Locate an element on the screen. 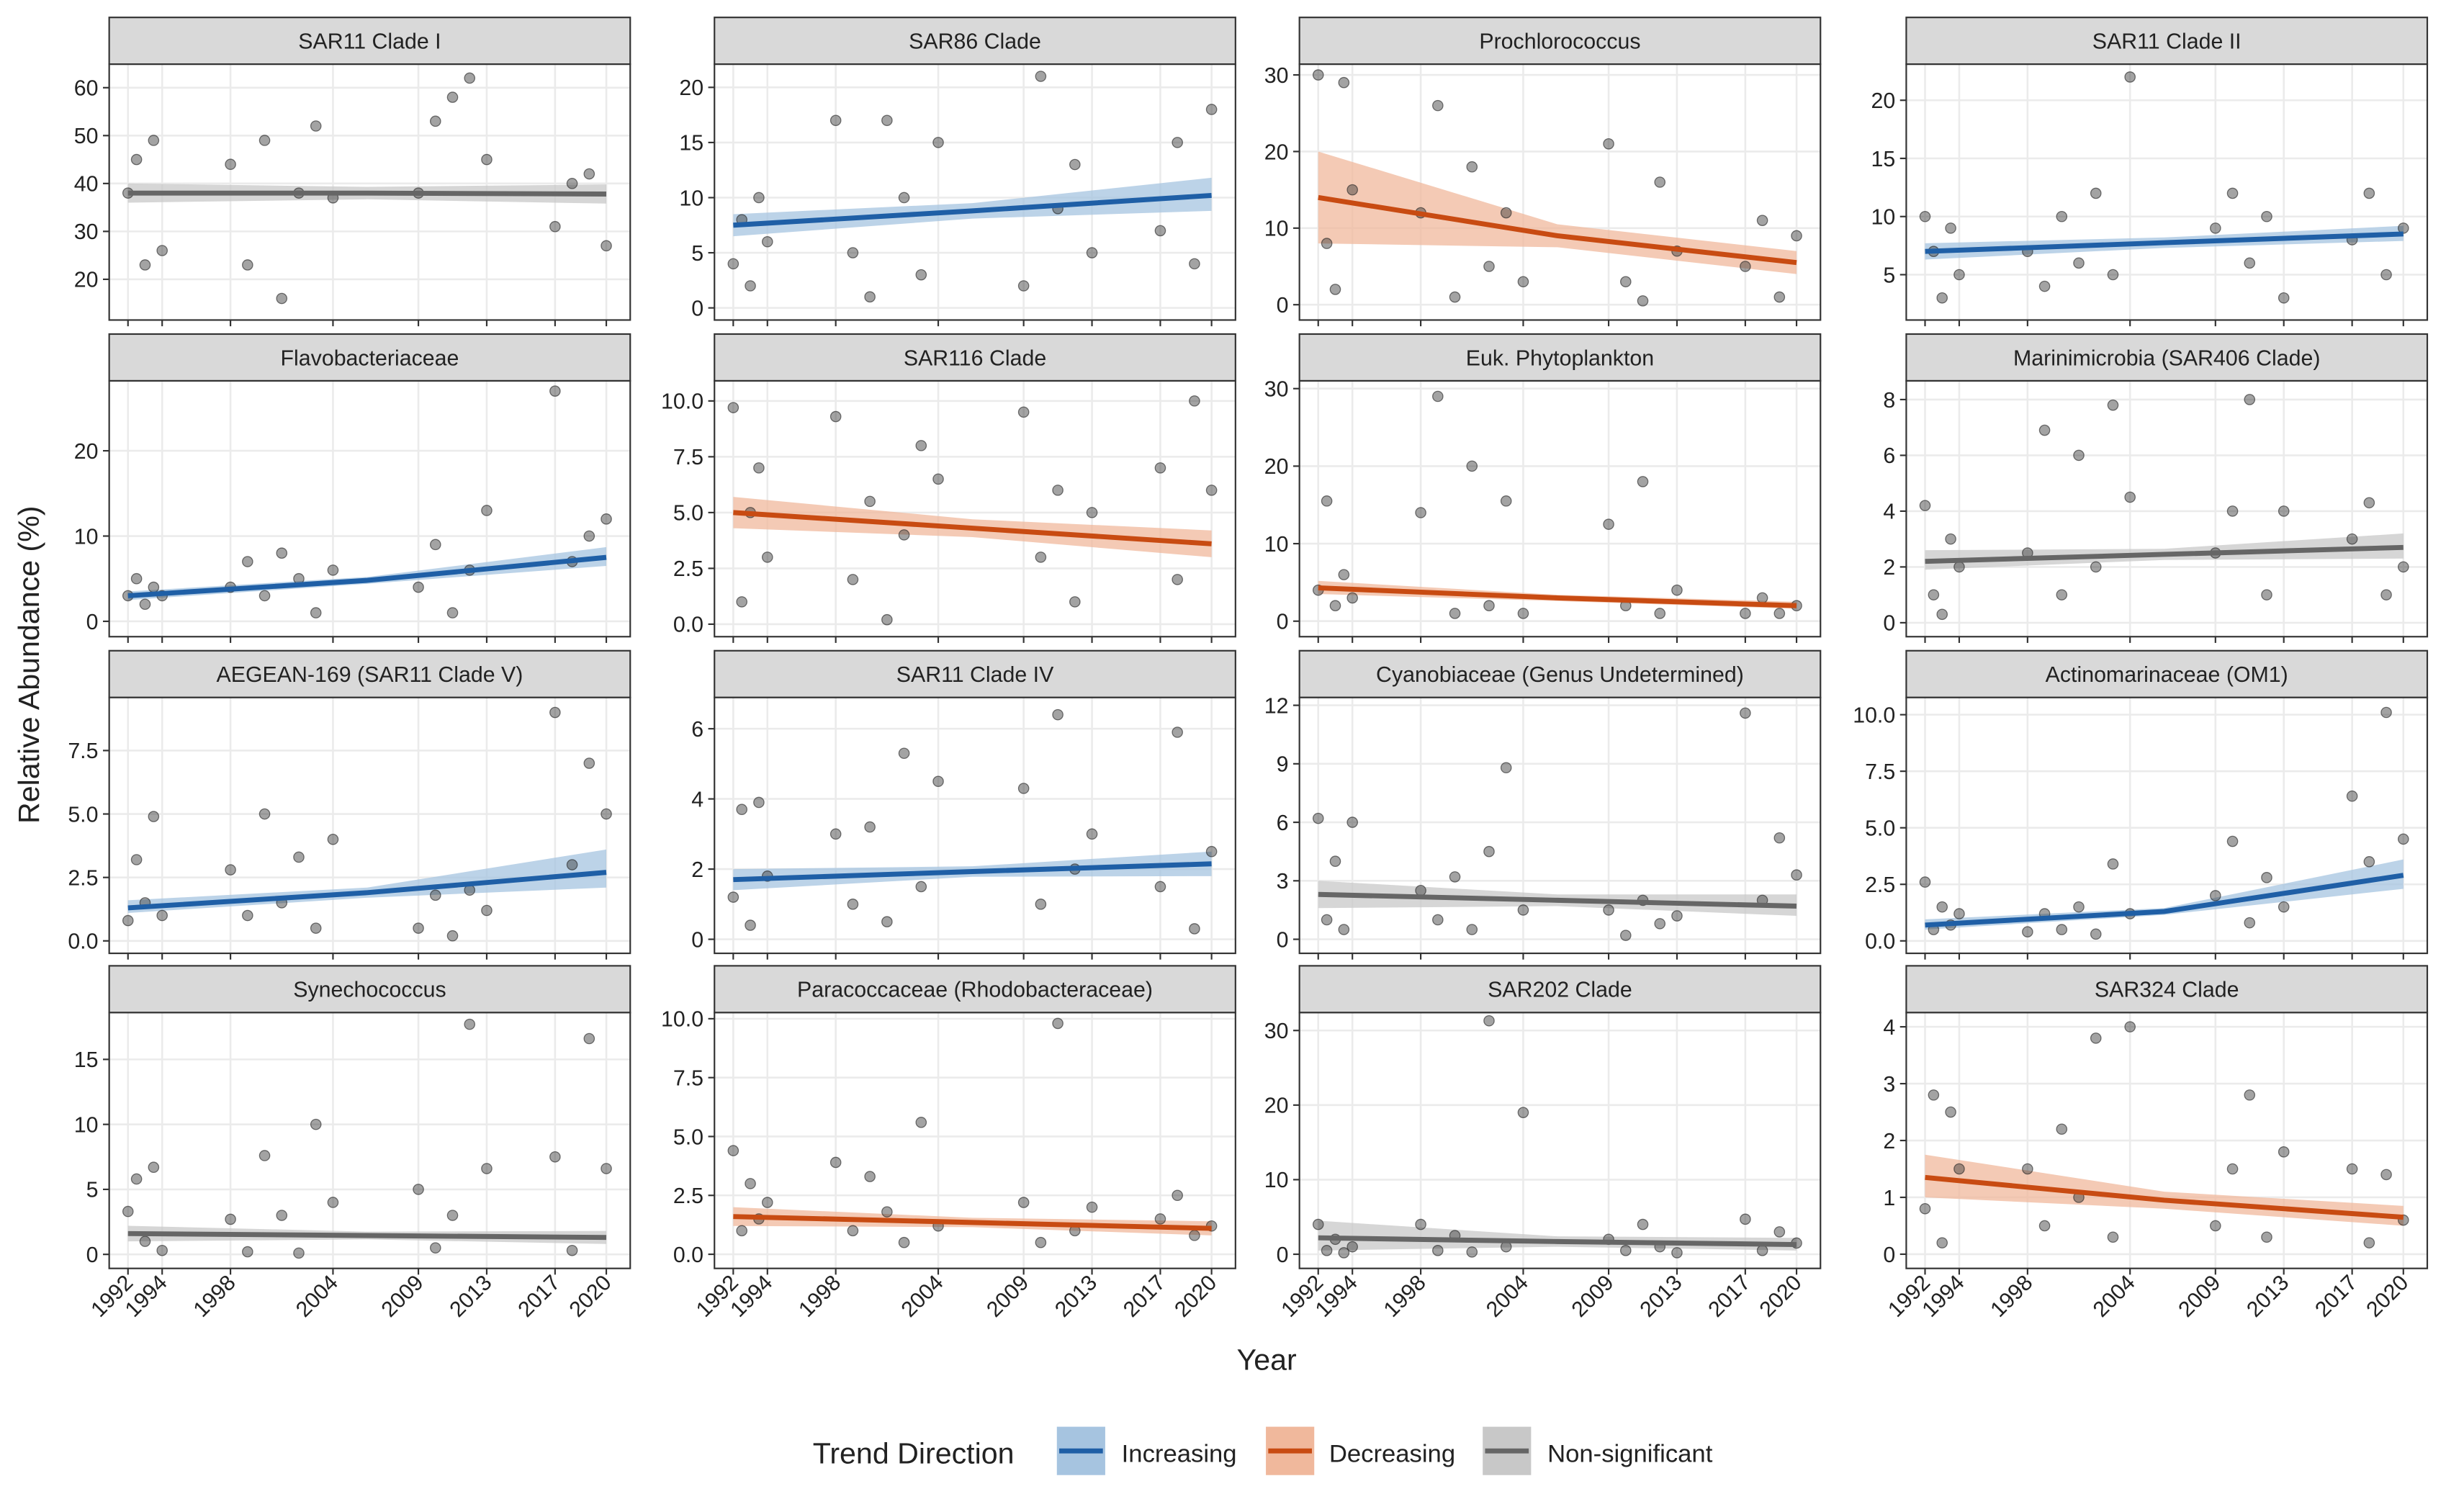 The height and width of the screenshot is (1512, 2446). y-tick-label: 5.0 is located at coordinates (1880, 829).